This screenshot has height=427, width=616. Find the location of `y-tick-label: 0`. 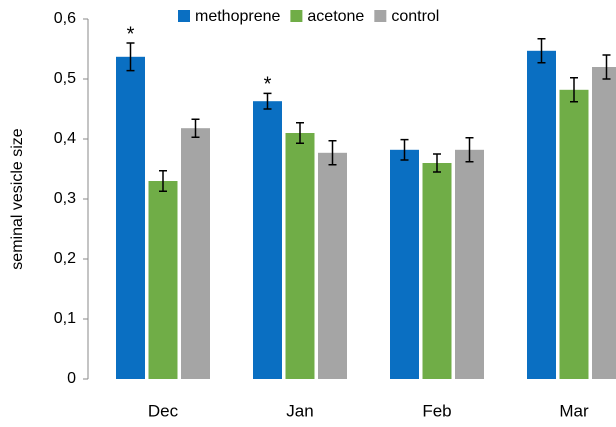

y-tick-label: 0 is located at coordinates (71, 378).